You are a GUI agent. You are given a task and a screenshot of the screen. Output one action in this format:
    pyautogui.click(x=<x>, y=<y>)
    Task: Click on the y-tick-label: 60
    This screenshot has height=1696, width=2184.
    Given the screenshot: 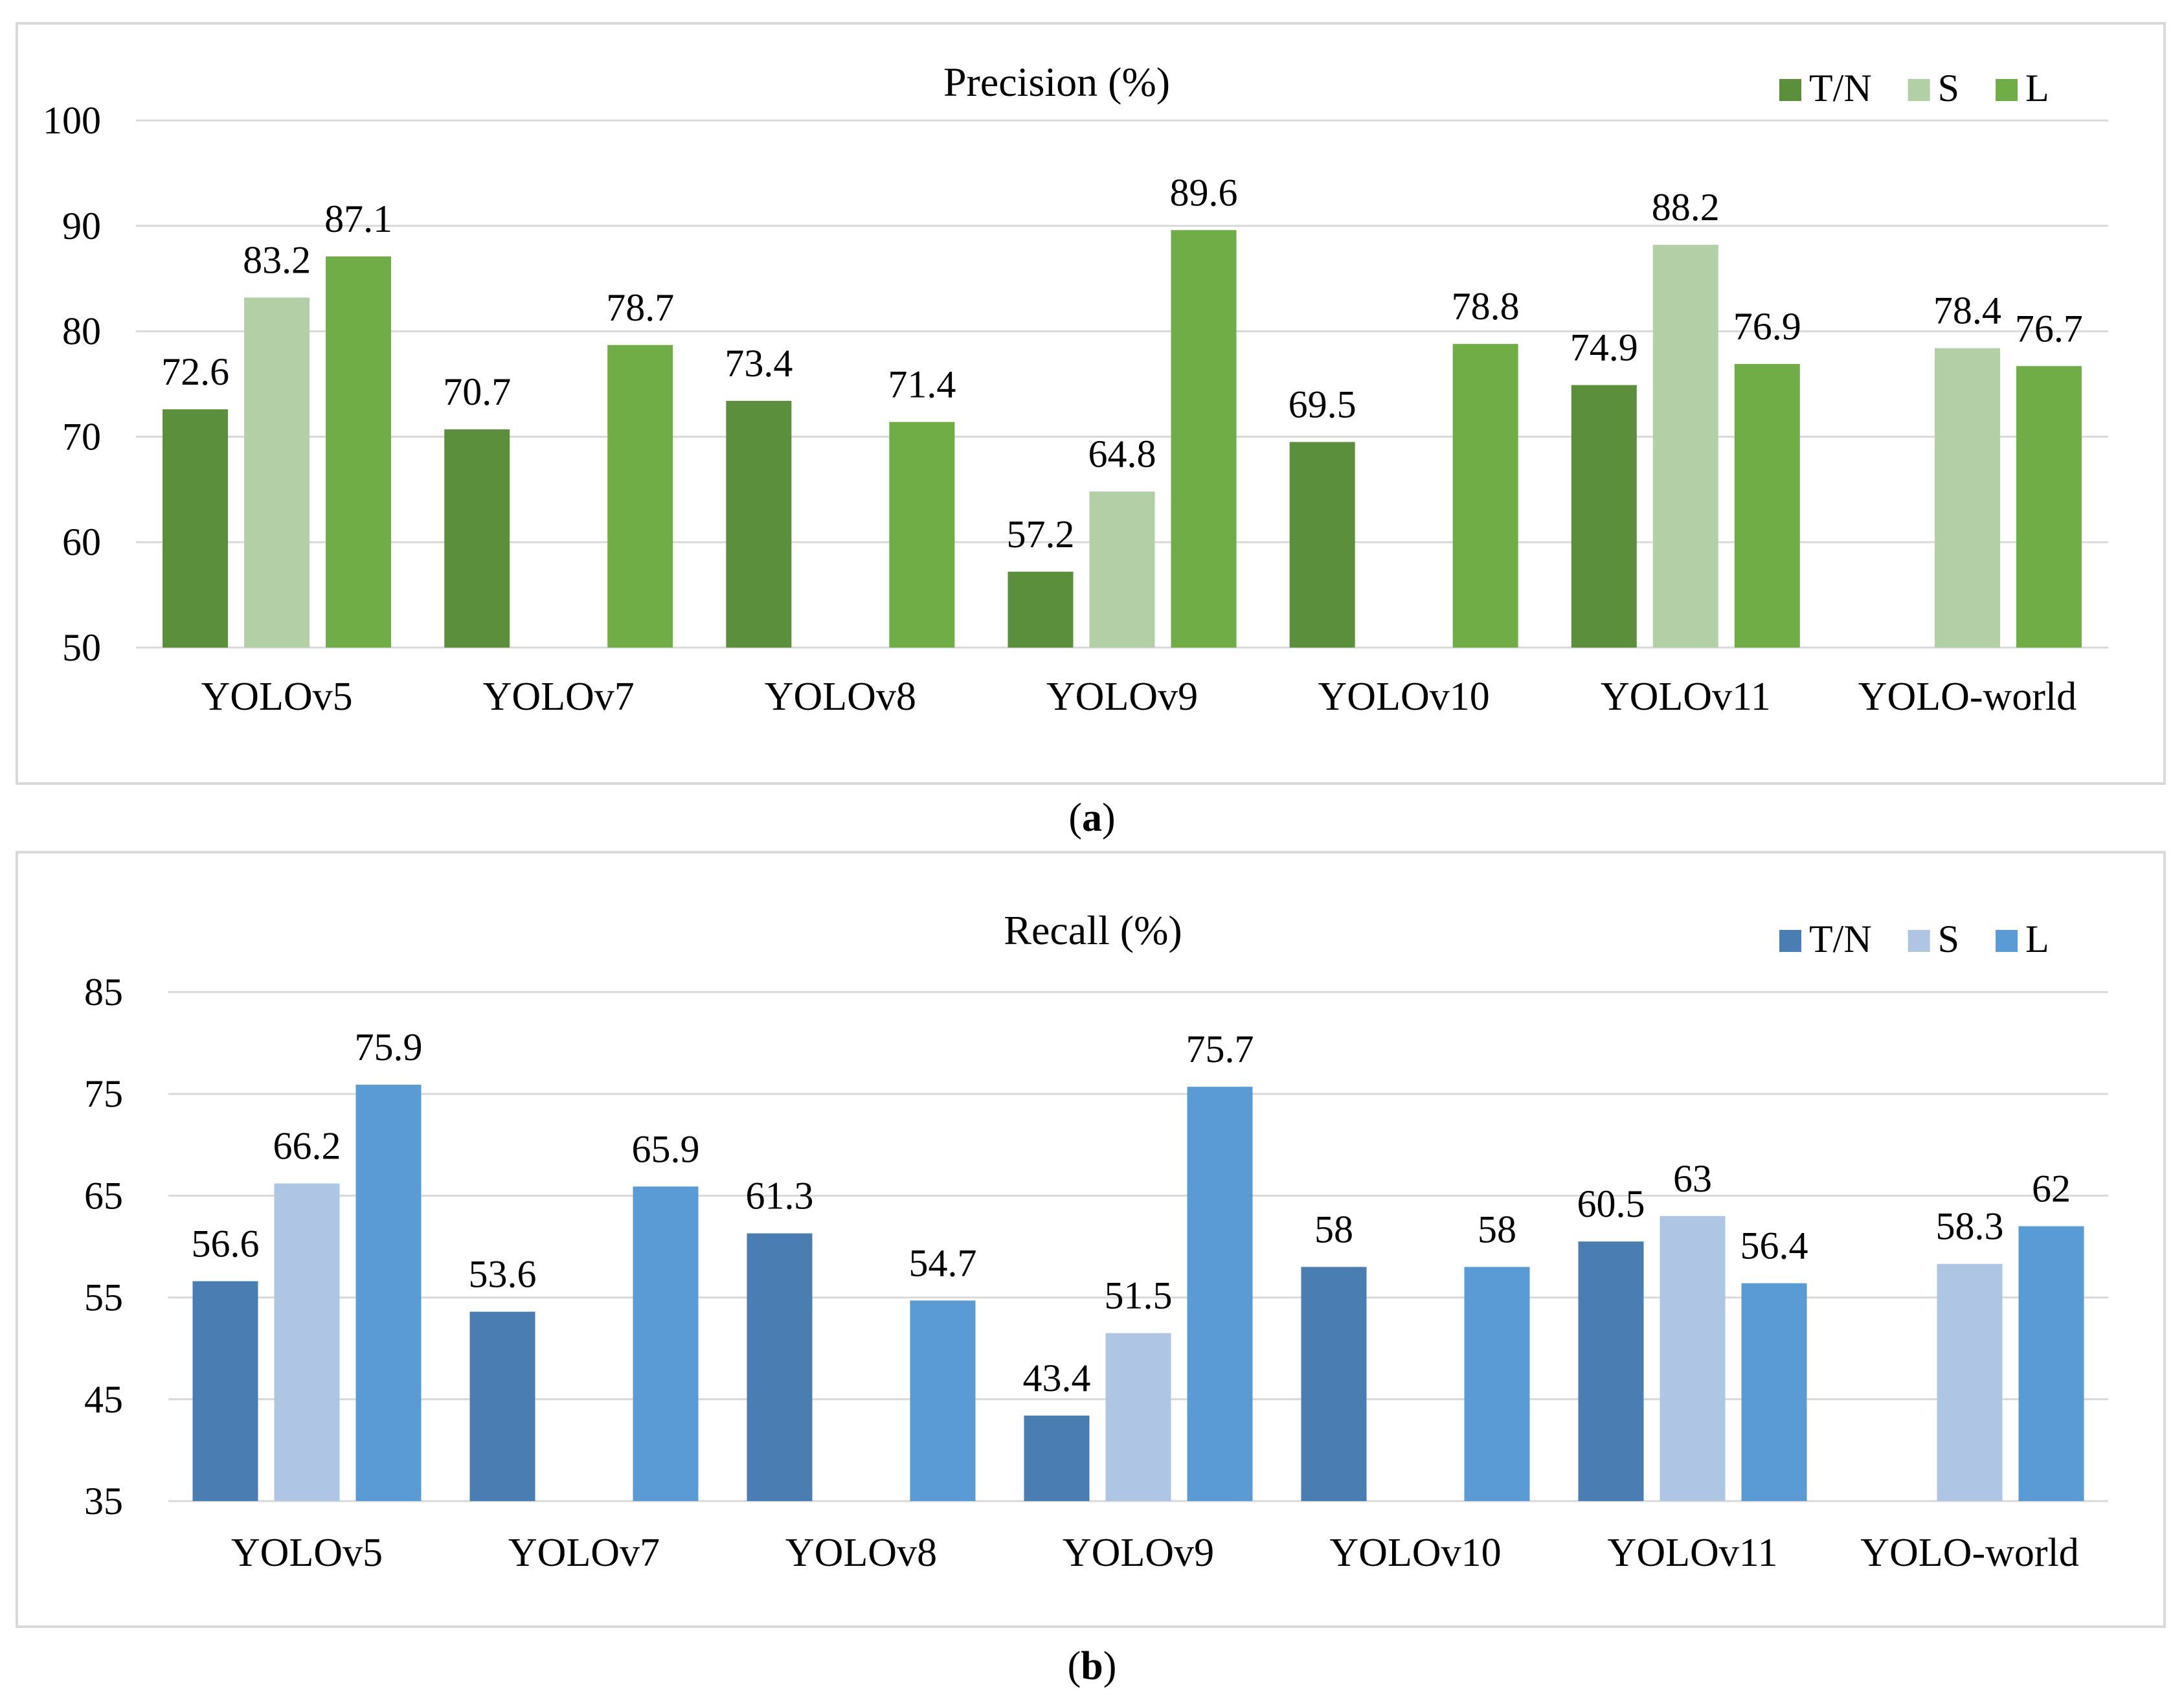 What is the action you would take?
    pyautogui.click(x=81, y=542)
    